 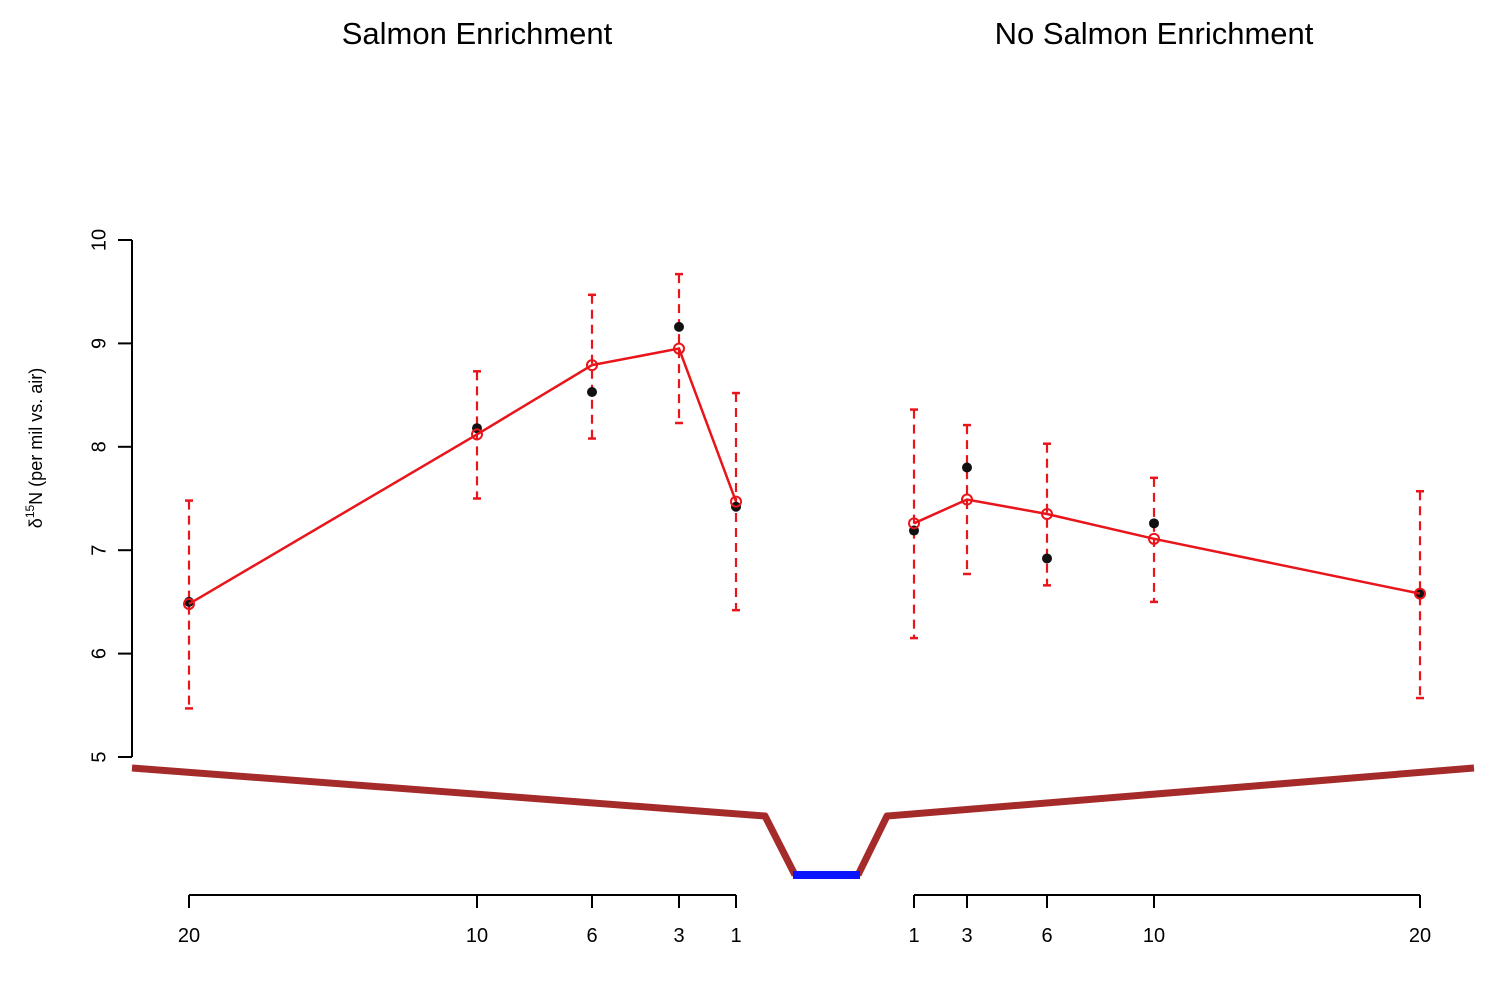 I want to click on right-bank, so click(x=1164, y=820).